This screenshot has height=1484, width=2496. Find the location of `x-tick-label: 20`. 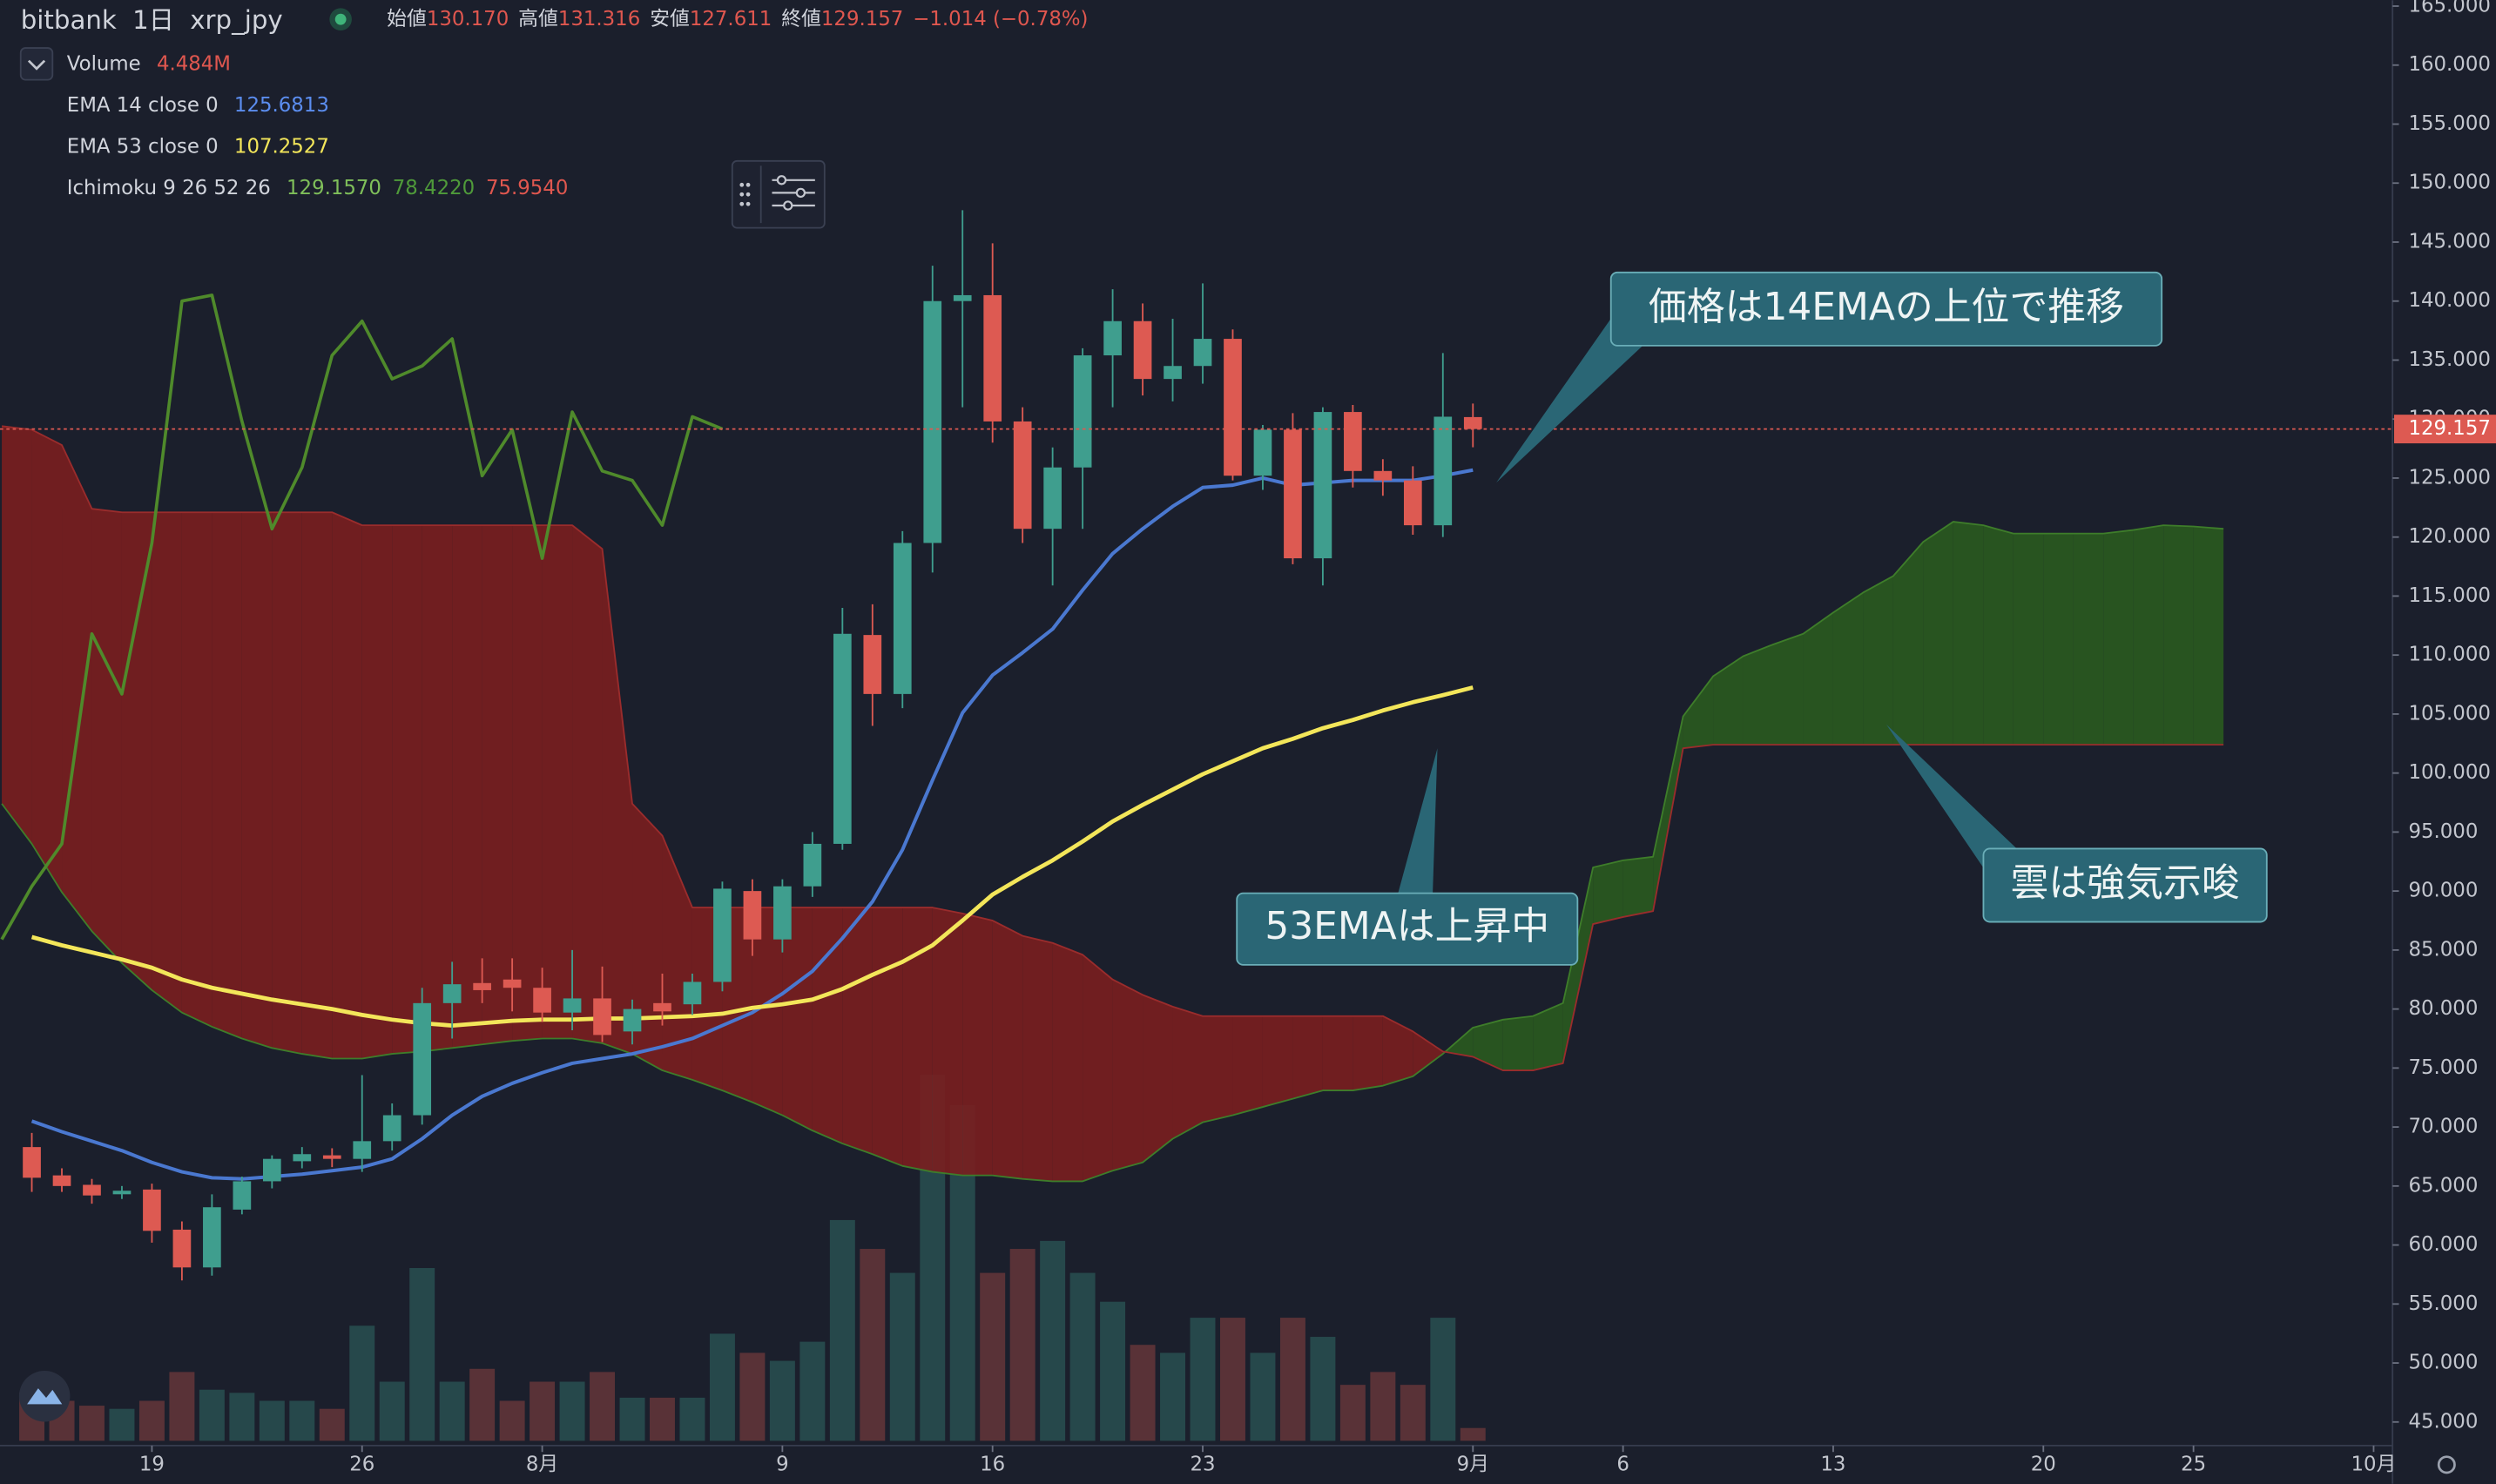

x-tick-label: 20 is located at coordinates (2043, 1464).